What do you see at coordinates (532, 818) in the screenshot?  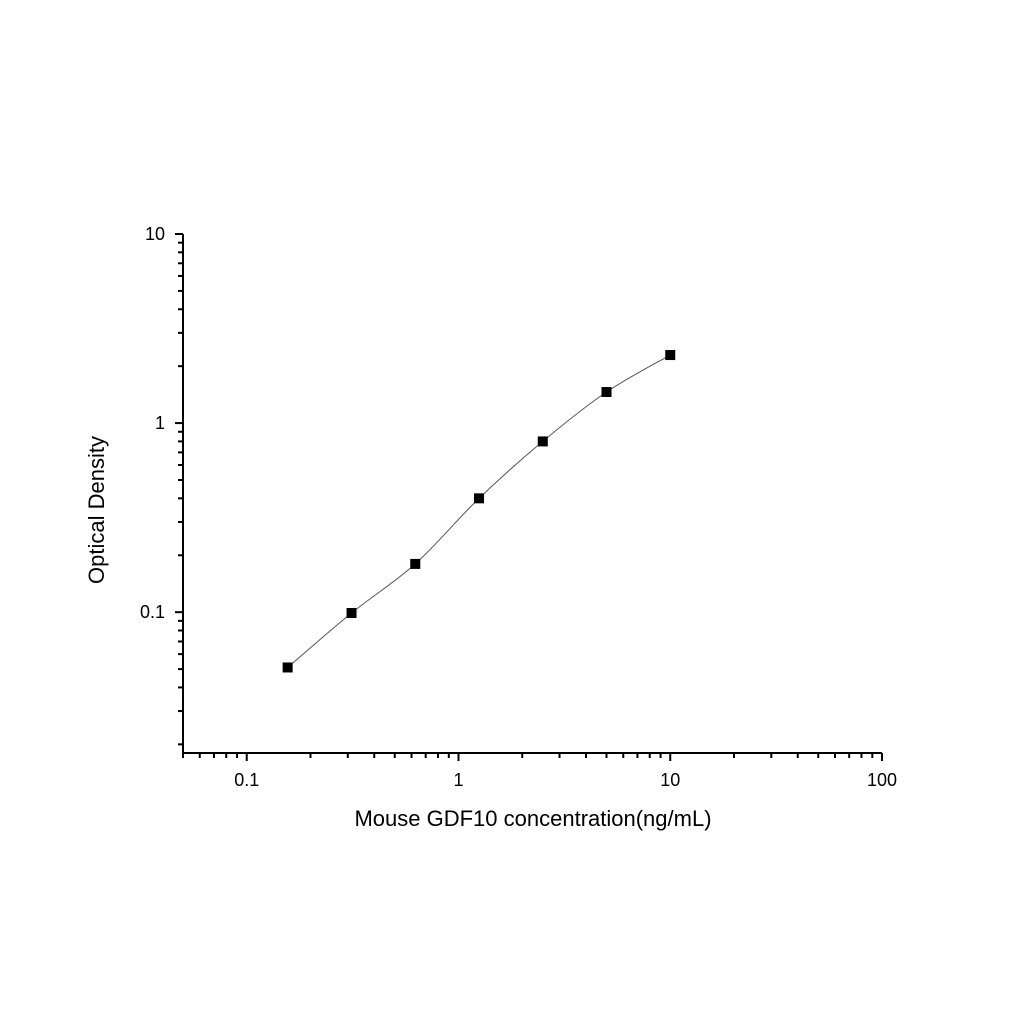 I see `x-axis-label: Mouse GDF10 concentration(ng/mL)` at bounding box center [532, 818].